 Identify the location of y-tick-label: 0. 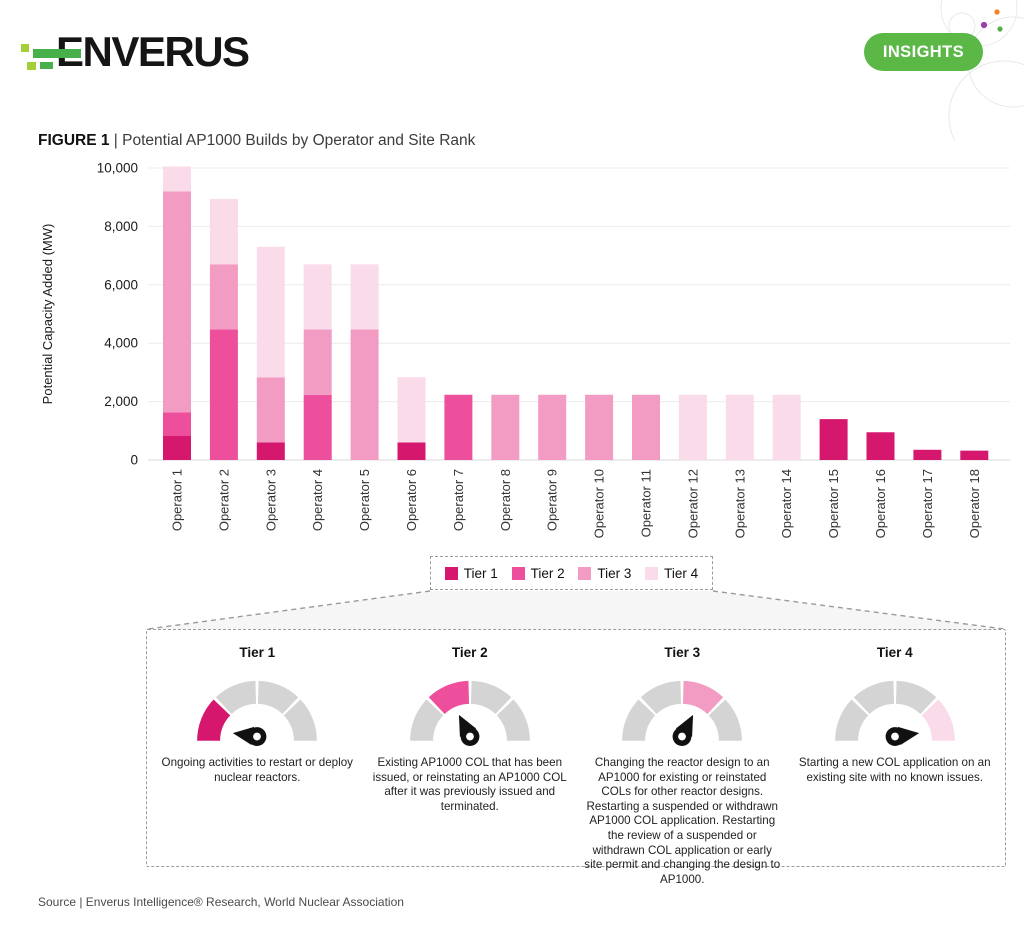
(134, 460).